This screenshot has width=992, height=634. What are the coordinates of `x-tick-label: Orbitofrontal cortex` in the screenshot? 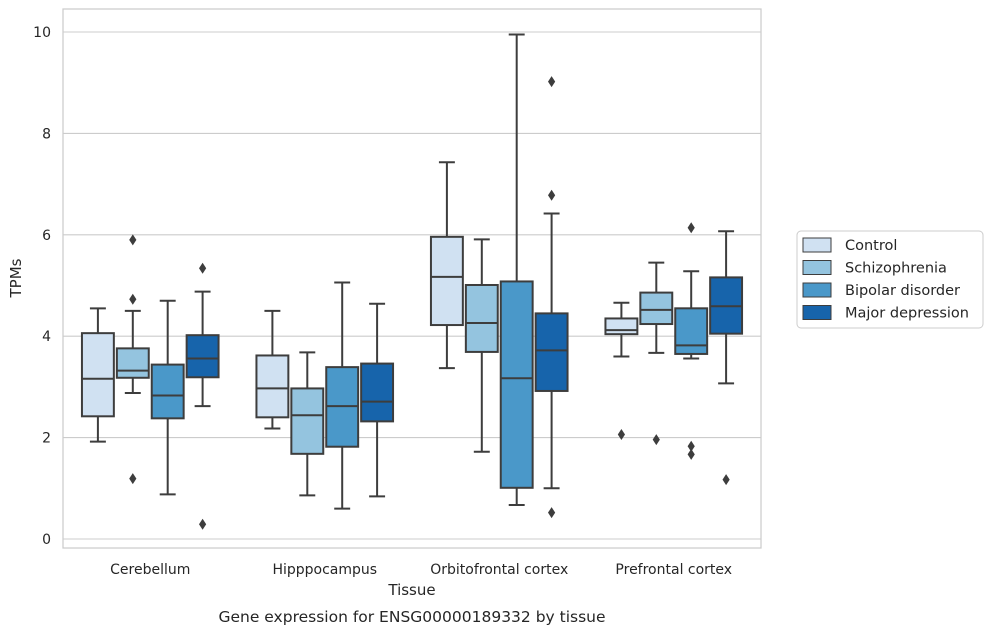 It's located at (499, 570).